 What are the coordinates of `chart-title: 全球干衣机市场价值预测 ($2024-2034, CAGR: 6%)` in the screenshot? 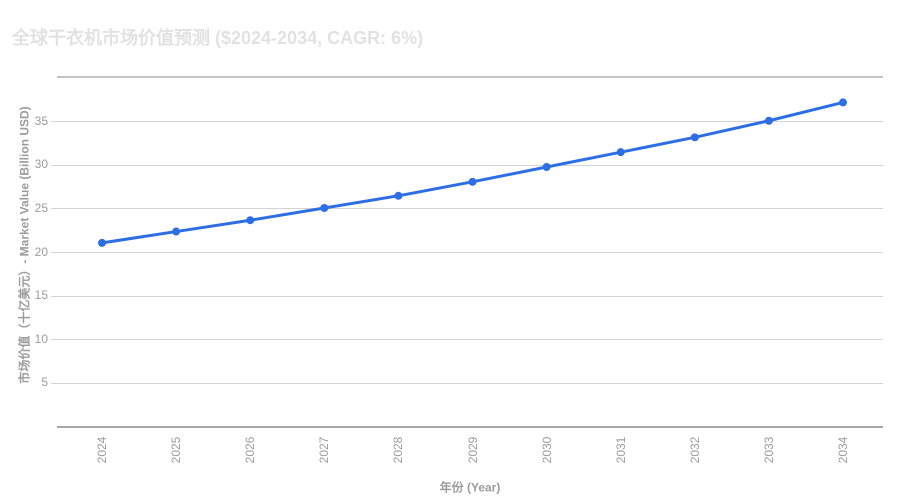 It's located at (218, 38).